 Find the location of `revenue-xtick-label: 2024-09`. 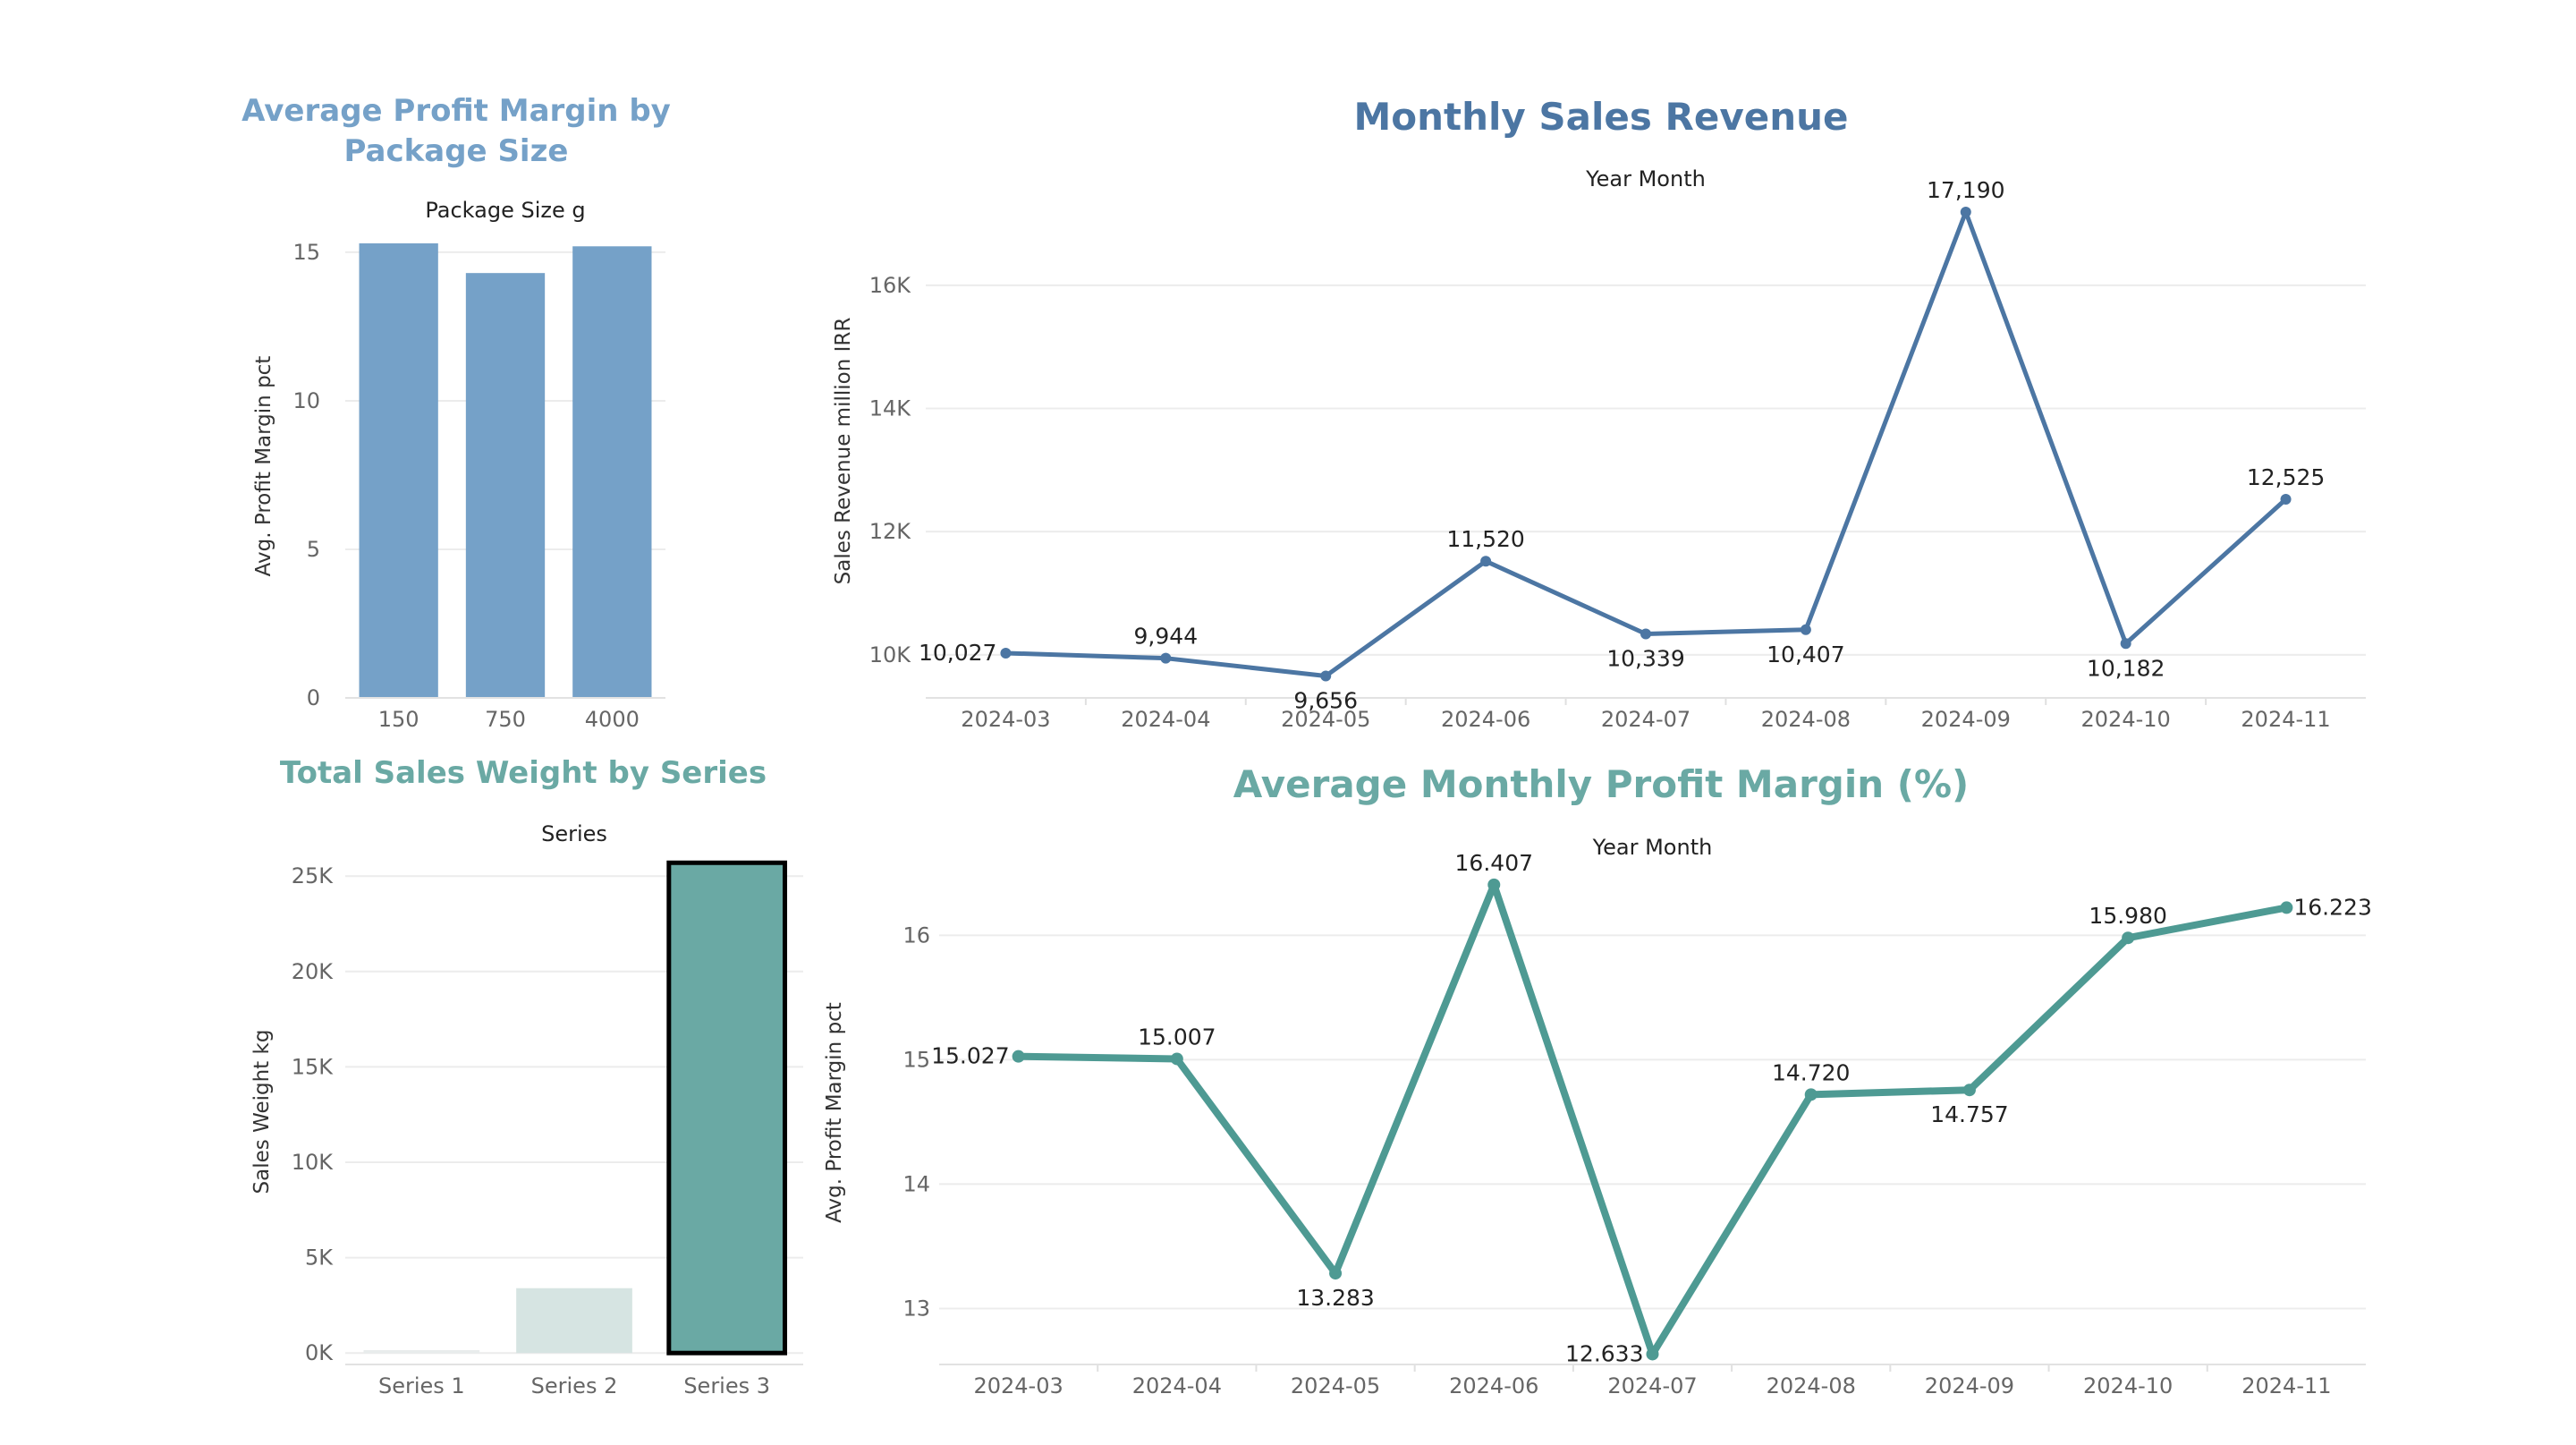

revenue-xtick-label: 2024-09 is located at coordinates (1966, 719).